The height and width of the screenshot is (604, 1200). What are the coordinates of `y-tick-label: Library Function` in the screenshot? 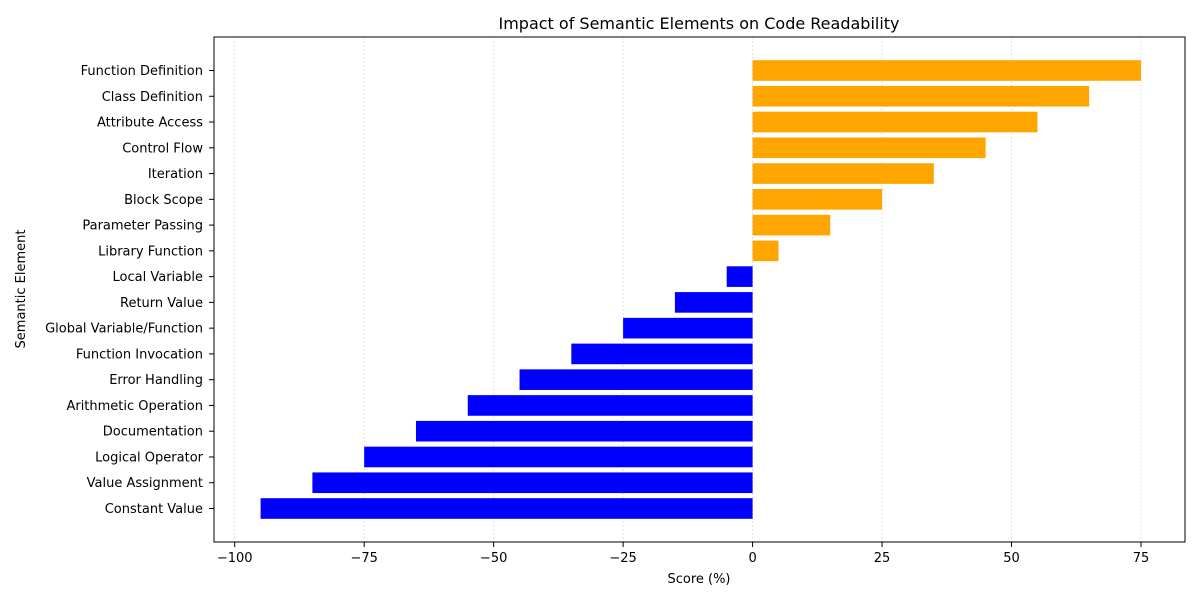 It's located at (150, 251).